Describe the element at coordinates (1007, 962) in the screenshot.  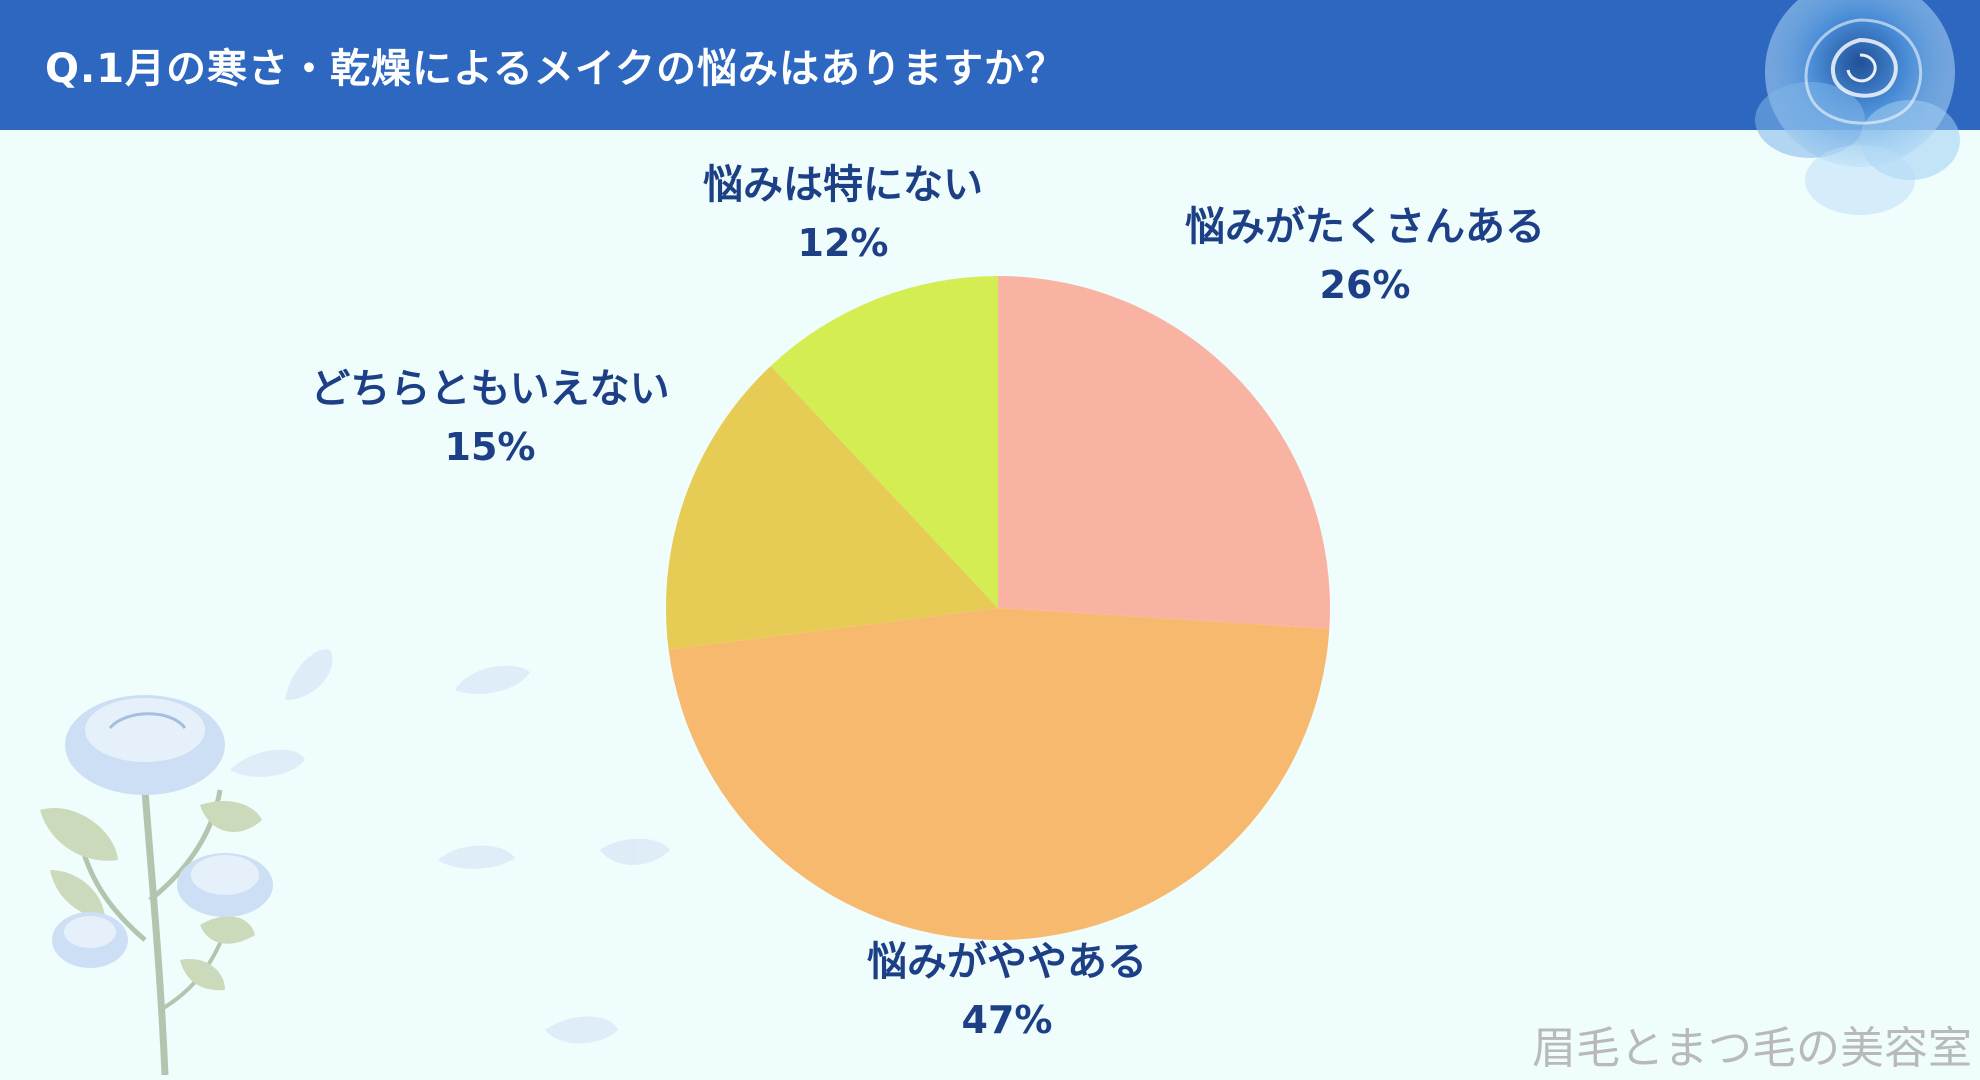
I see `slice-label: 悩みがややある` at that location.